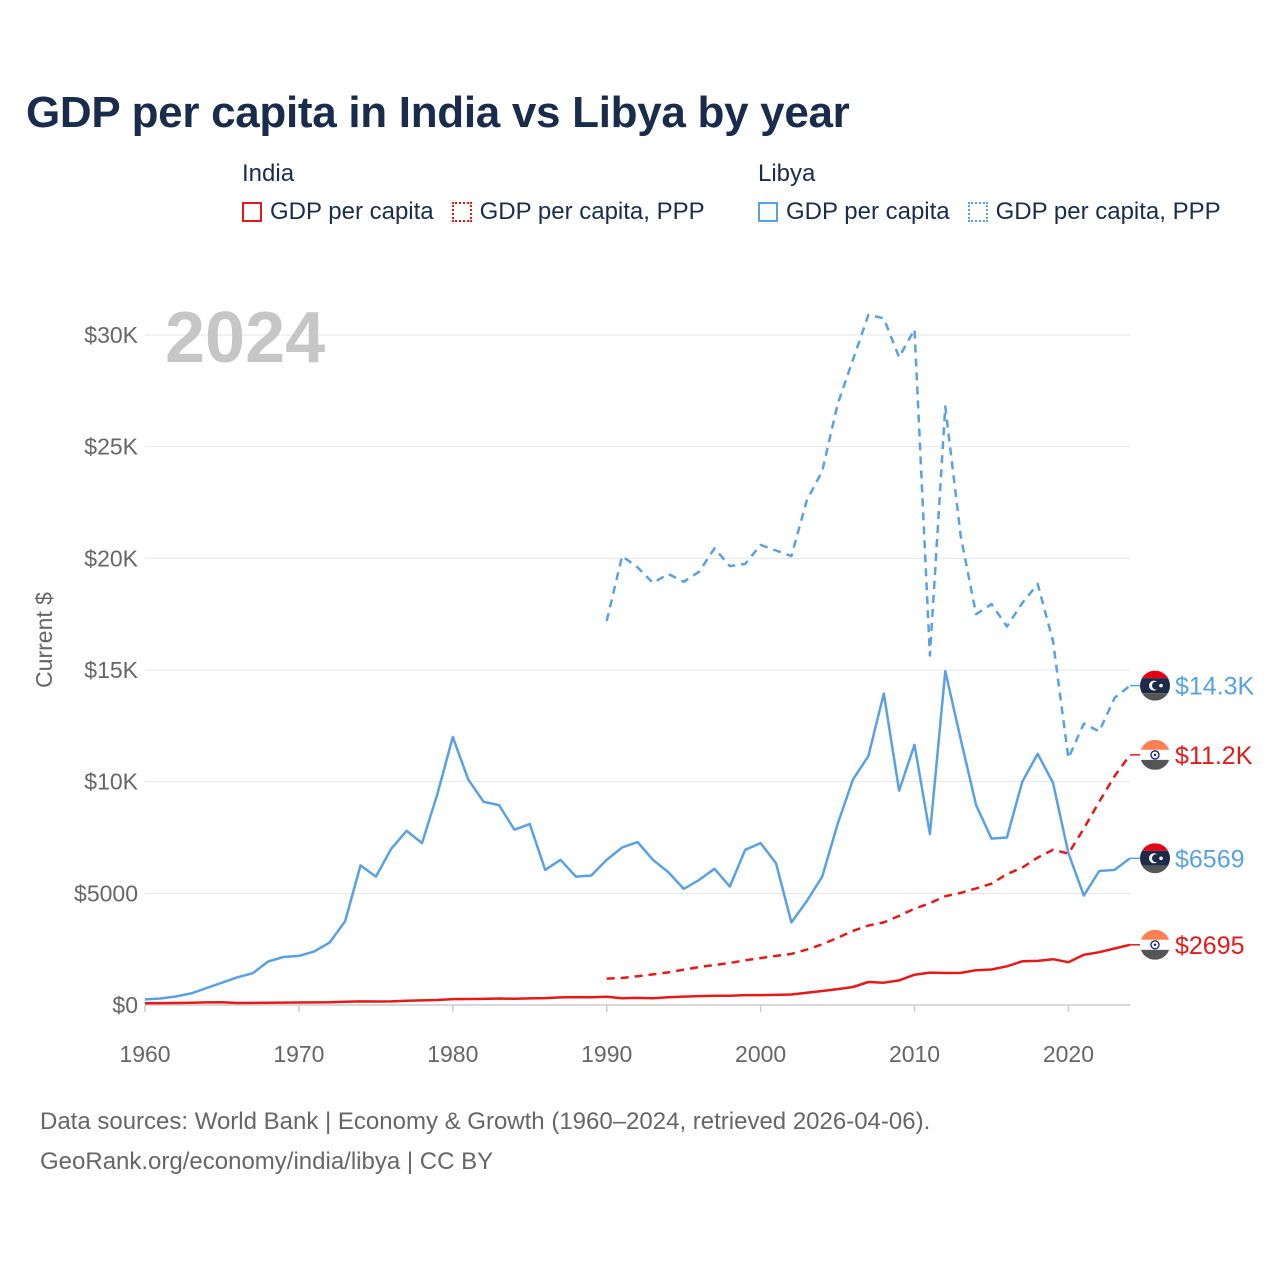  Describe the element at coordinates (1214, 756) in the screenshot. I see `end-value-label: $11.2K` at that location.